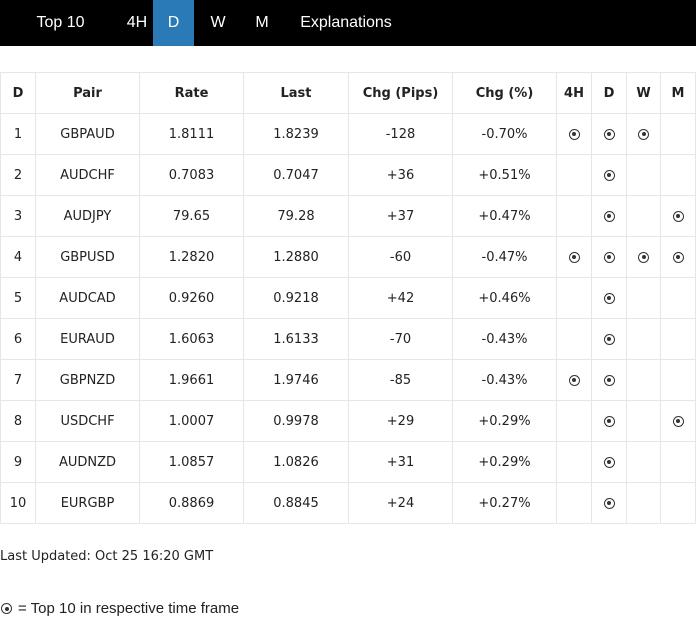 This screenshot has height=621, width=696. I want to click on cell-chg-pct: +0.46%, so click(504, 298).